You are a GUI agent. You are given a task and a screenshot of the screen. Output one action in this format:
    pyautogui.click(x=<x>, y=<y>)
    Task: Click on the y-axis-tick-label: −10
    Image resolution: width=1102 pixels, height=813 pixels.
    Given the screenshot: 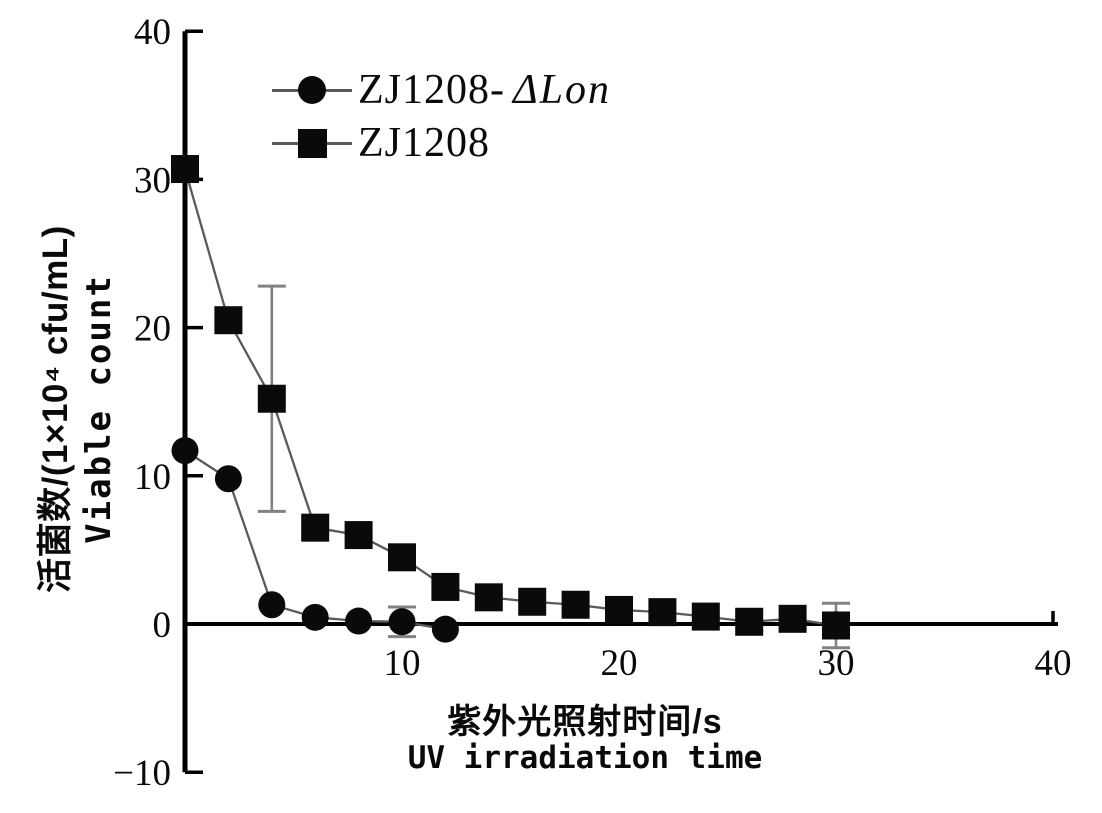 What is the action you would take?
    pyautogui.click(x=142, y=773)
    